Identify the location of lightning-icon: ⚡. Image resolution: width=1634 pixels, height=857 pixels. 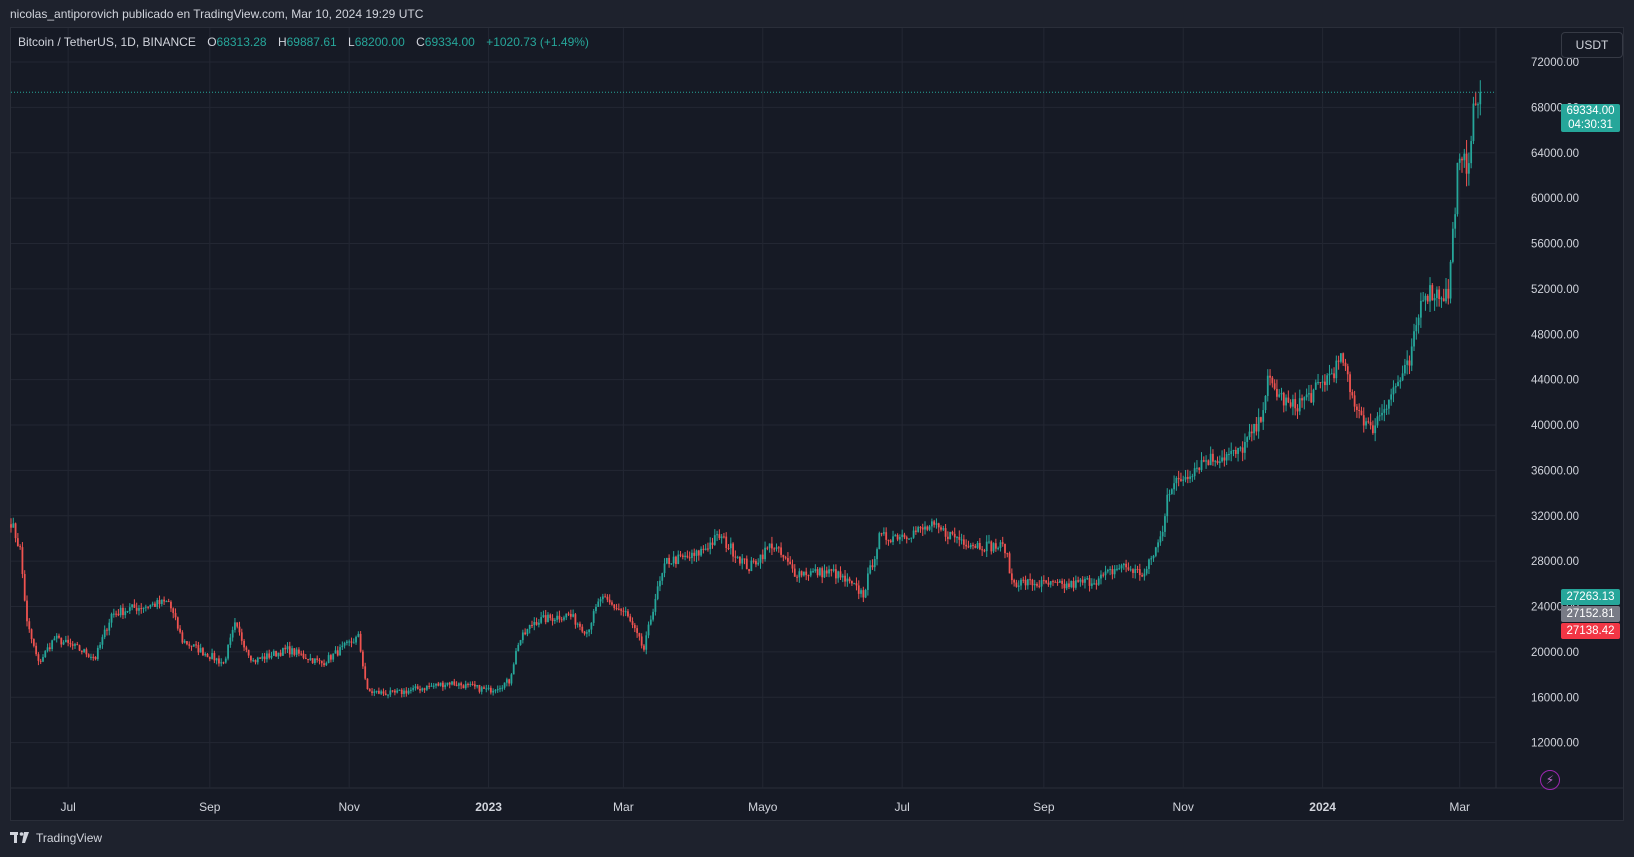
(1550, 780).